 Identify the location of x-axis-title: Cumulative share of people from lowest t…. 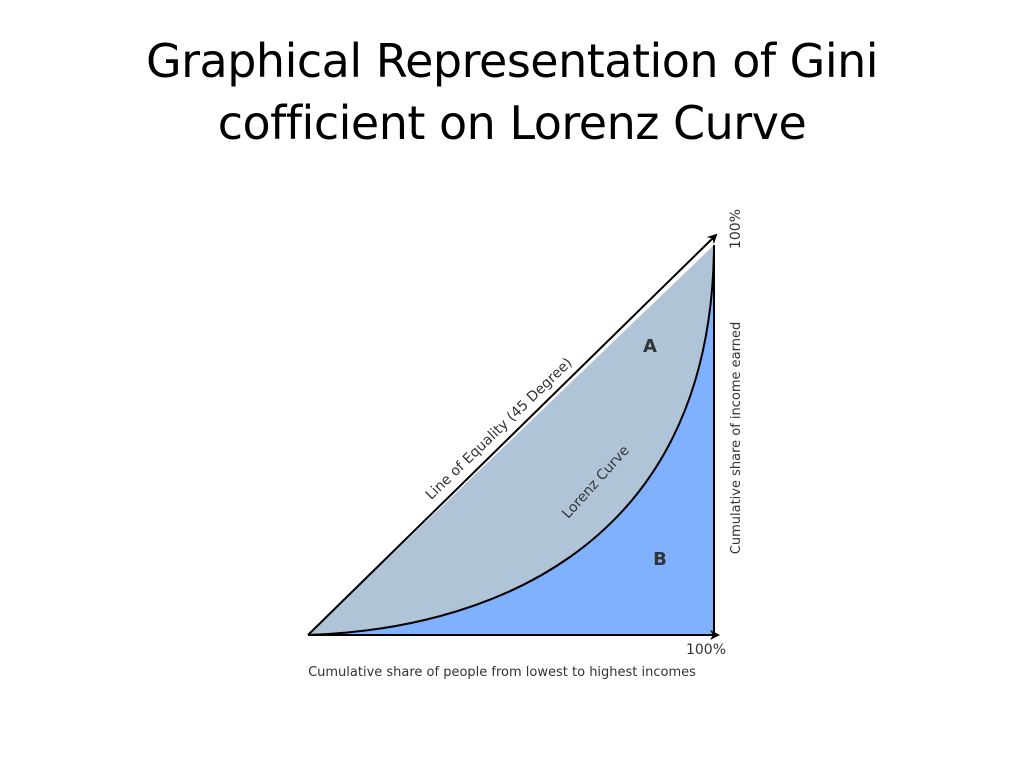
(502, 672).